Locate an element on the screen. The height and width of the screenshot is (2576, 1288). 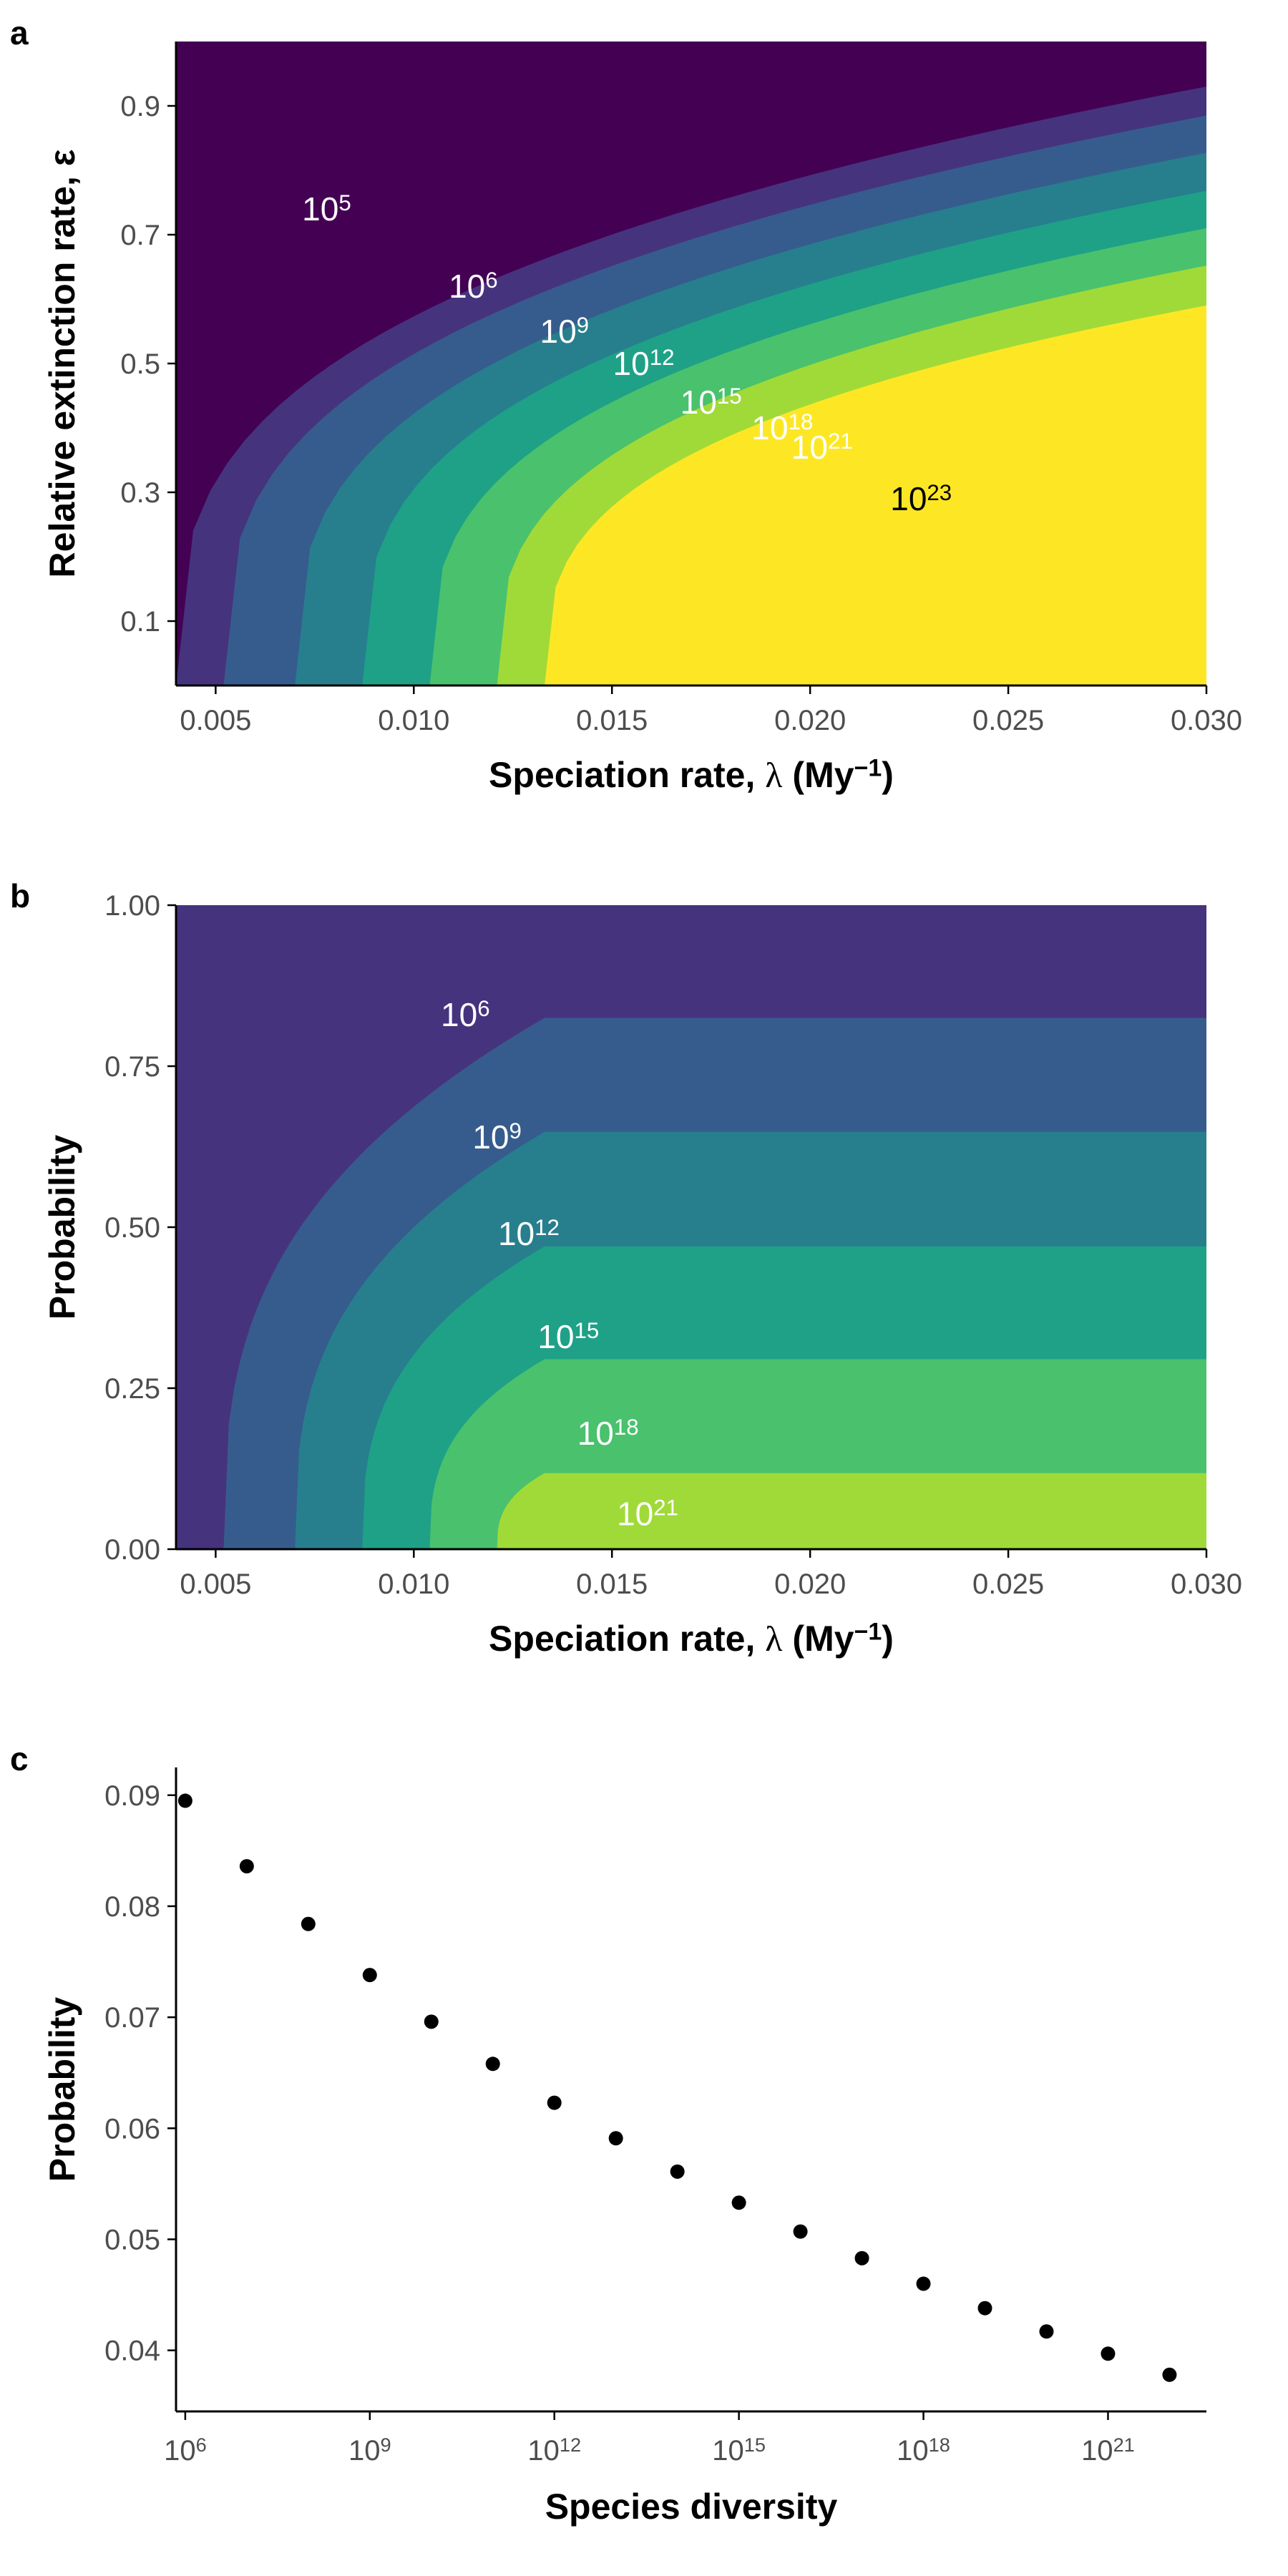
contour-label-exp: 5 is located at coordinates (344, 202).